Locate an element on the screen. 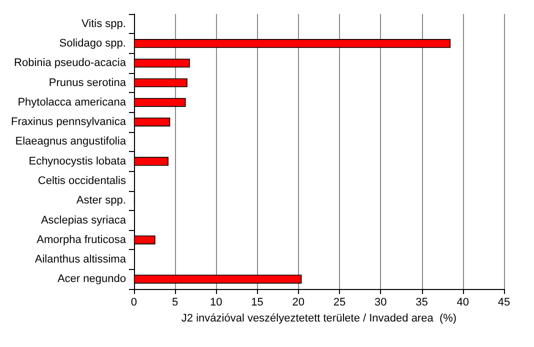 This screenshot has width=534, height=347. y-tick-label: Prunus serotina is located at coordinates (87, 82).